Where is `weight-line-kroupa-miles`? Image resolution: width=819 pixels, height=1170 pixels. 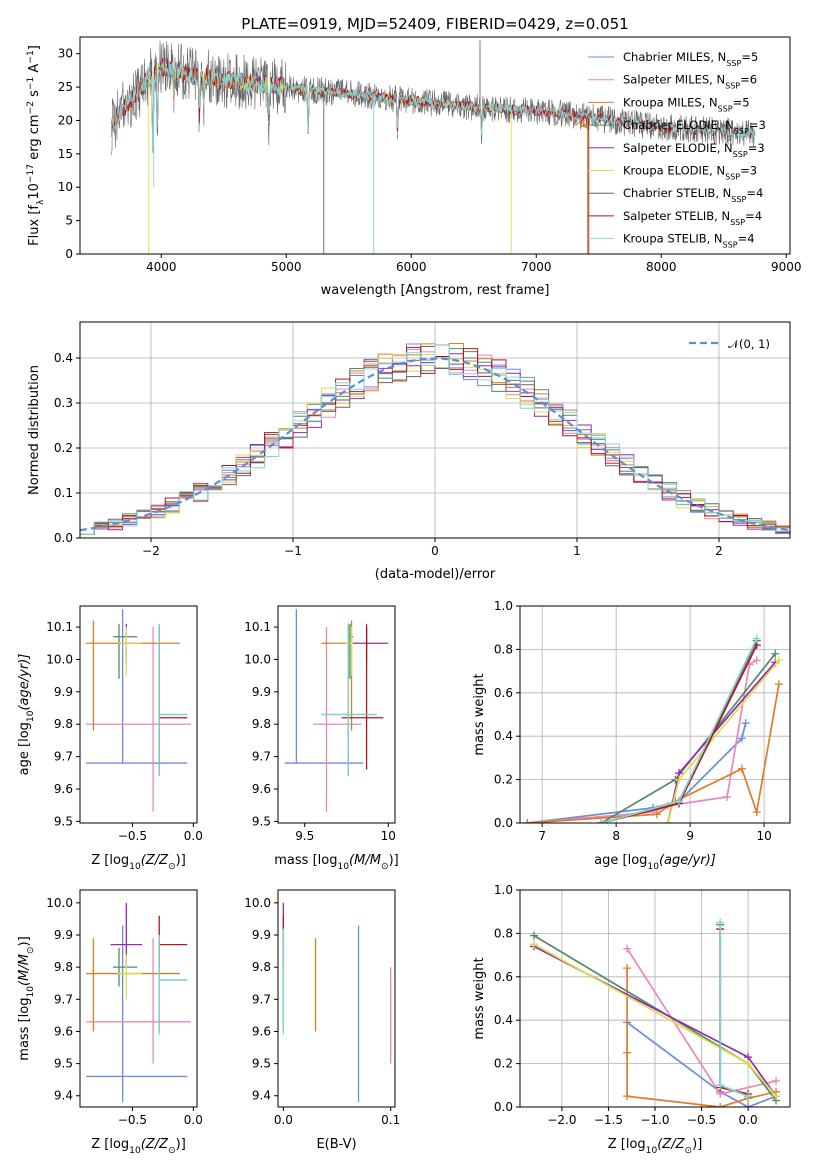 weight-line-kroupa-miles is located at coordinates (653, 753).